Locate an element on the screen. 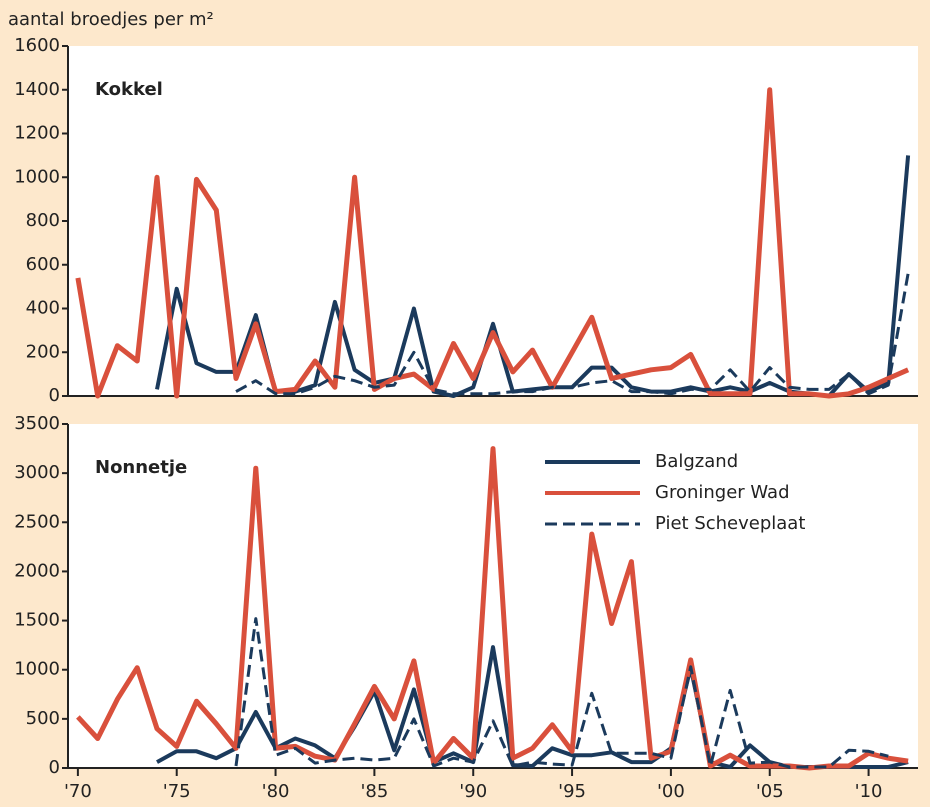 The image size is (930, 807). x-tick-label: '75 is located at coordinates (177, 791).